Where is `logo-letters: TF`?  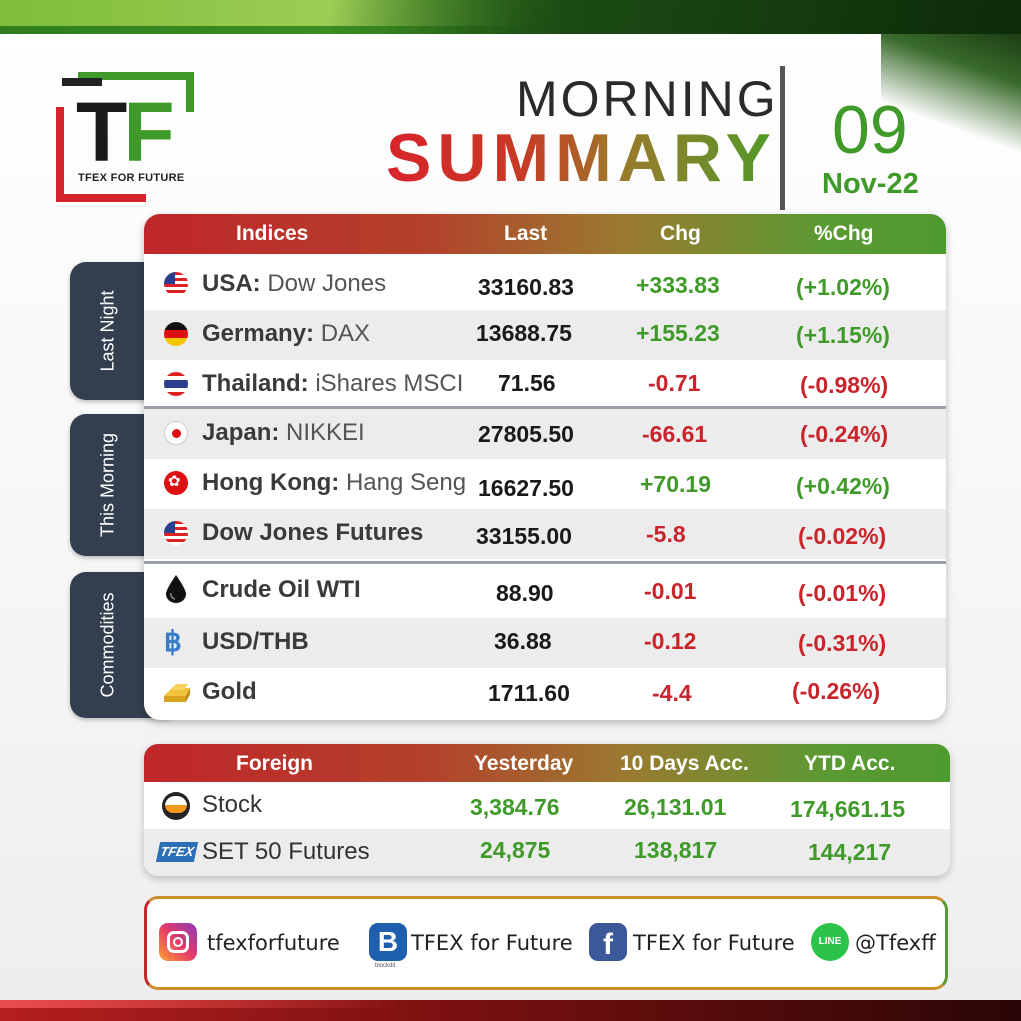 logo-letters: TF is located at coordinates (125, 132).